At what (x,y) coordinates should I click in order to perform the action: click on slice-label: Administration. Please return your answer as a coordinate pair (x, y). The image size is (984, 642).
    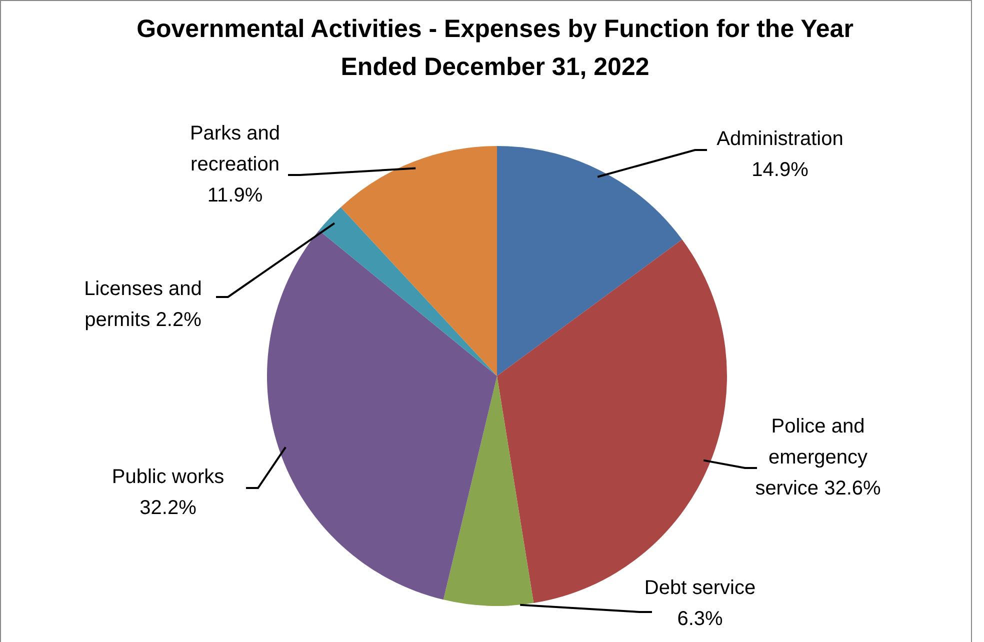
    Looking at the image, I should click on (780, 139).